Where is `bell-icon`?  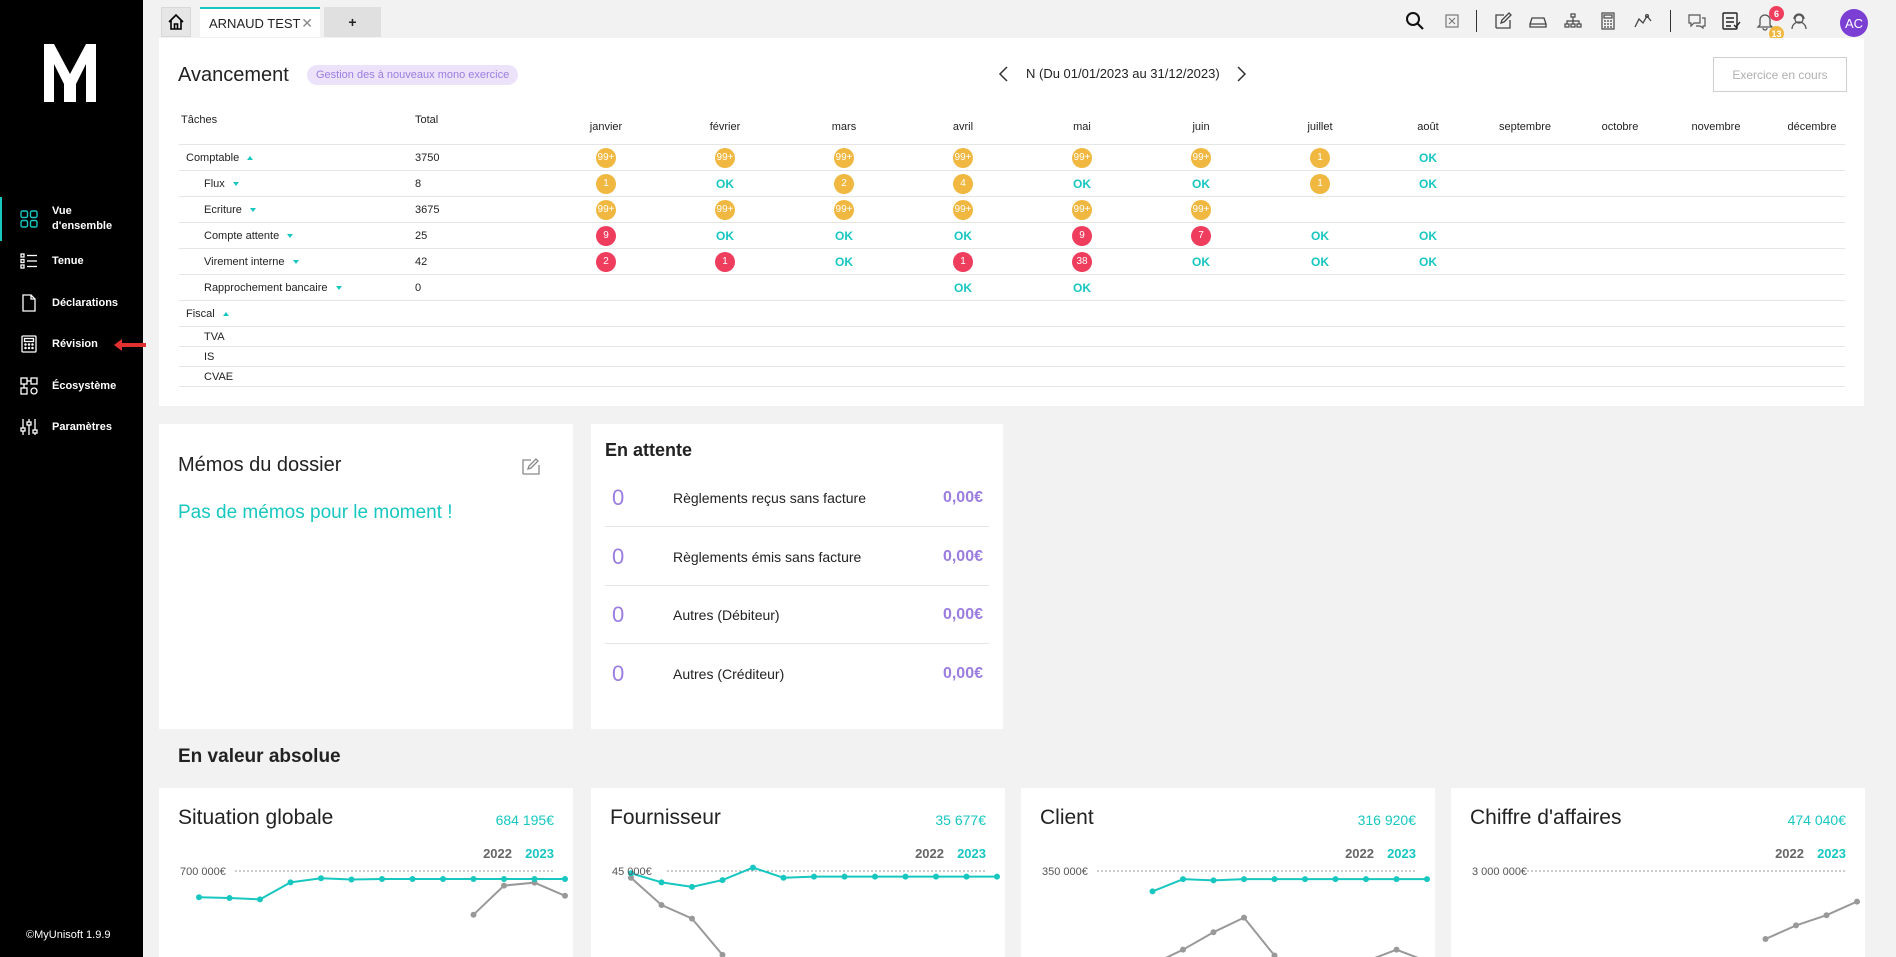 bell-icon is located at coordinates (1765, 21).